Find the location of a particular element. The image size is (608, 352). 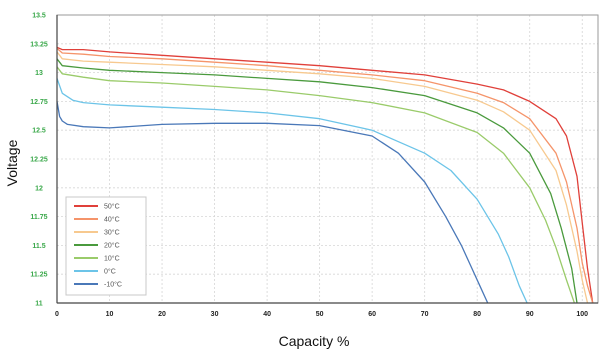

x-tick-label: 70 is located at coordinates (425, 314).